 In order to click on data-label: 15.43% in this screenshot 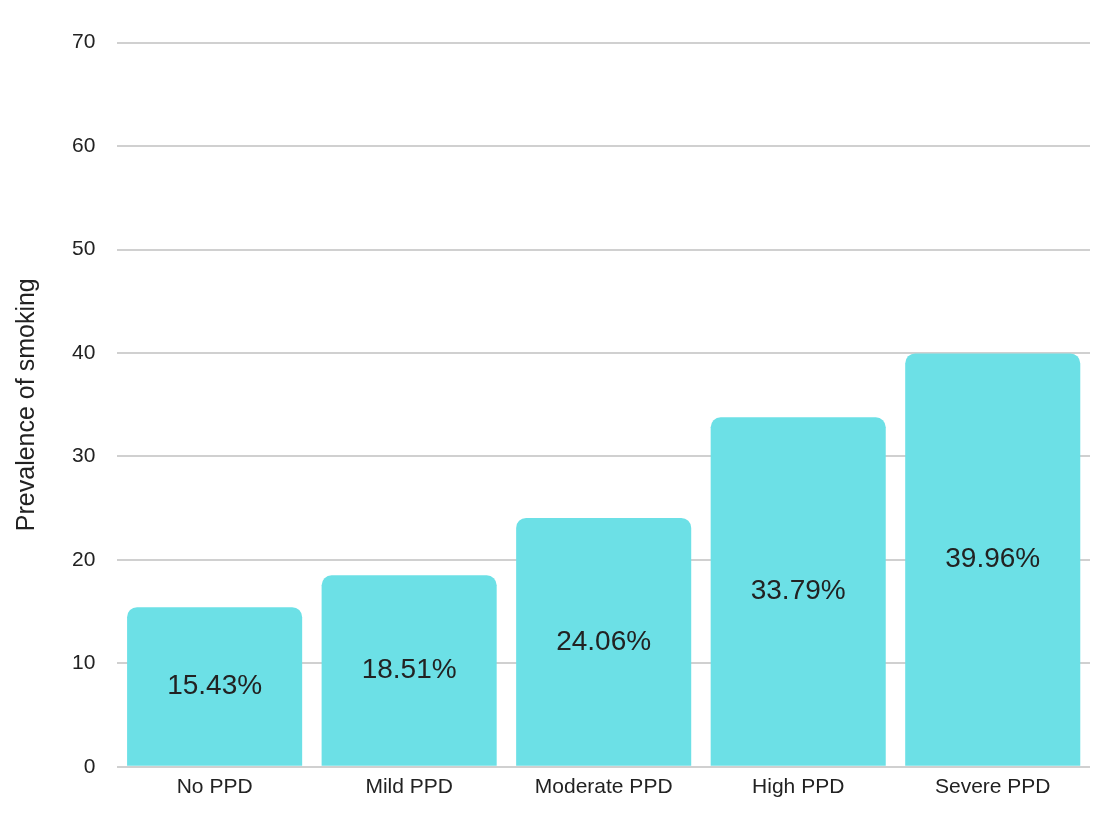, I will do `click(215, 685)`.